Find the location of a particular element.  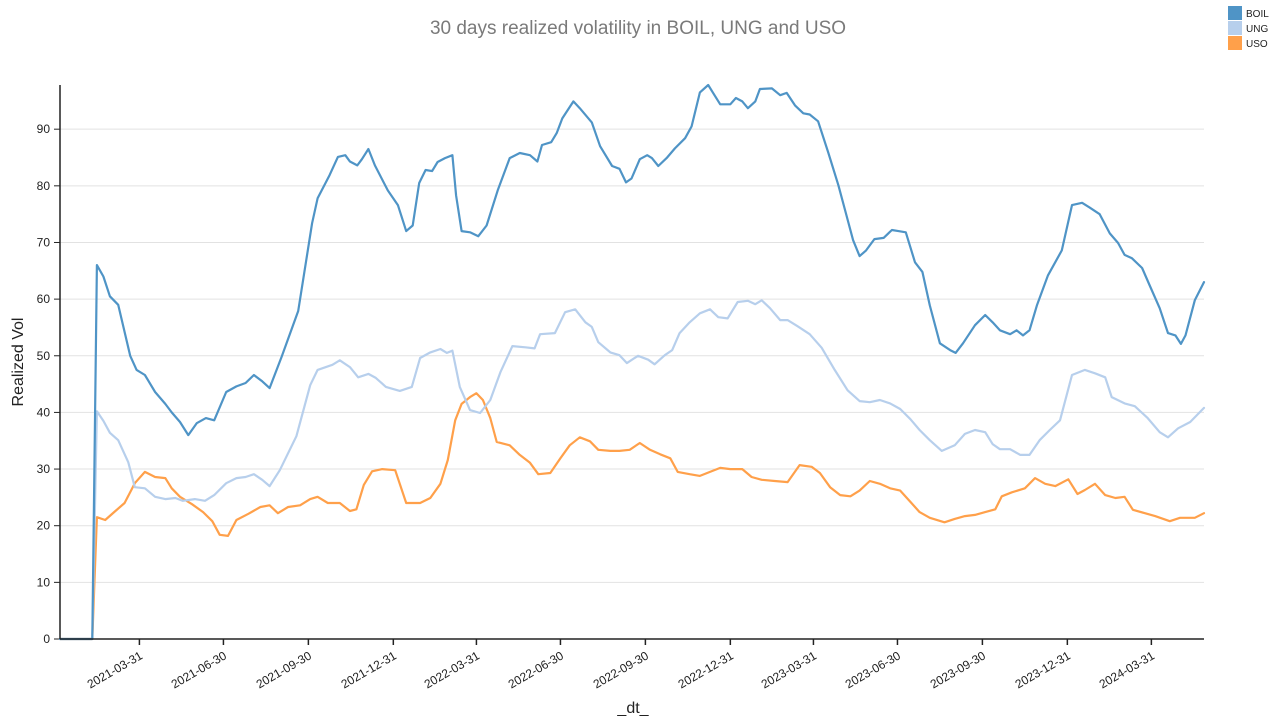

x-tick-label: 2022-03-31 is located at coordinates (452, 669).